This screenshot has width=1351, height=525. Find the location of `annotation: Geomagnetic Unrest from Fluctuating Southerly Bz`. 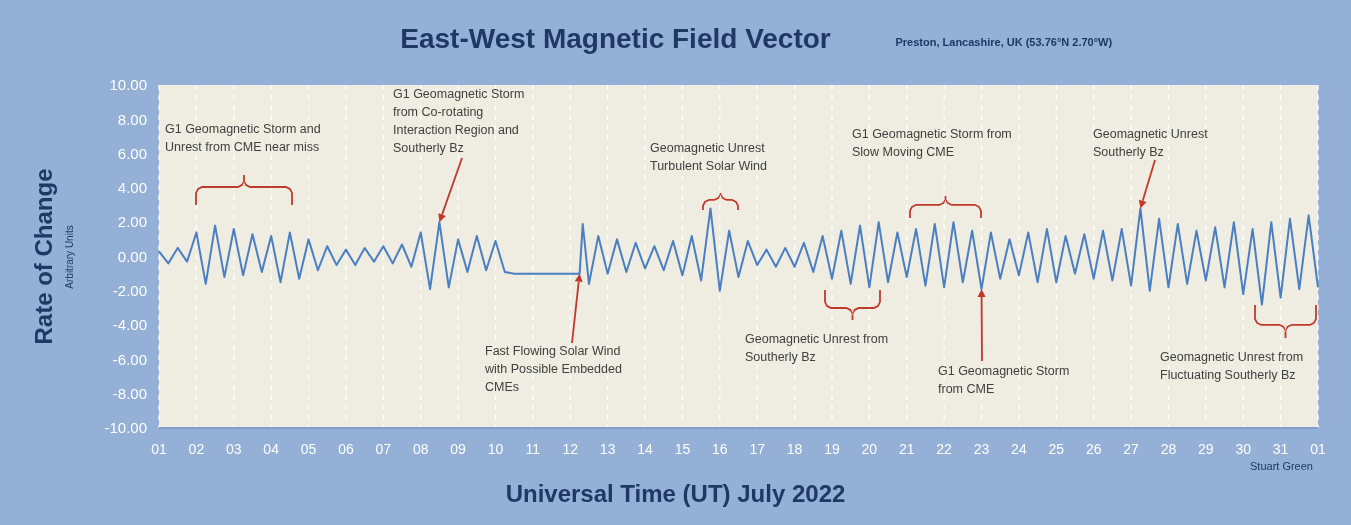

annotation: Geomagnetic Unrest from Fluctuating Southerly Bz is located at coordinates (1232, 366).